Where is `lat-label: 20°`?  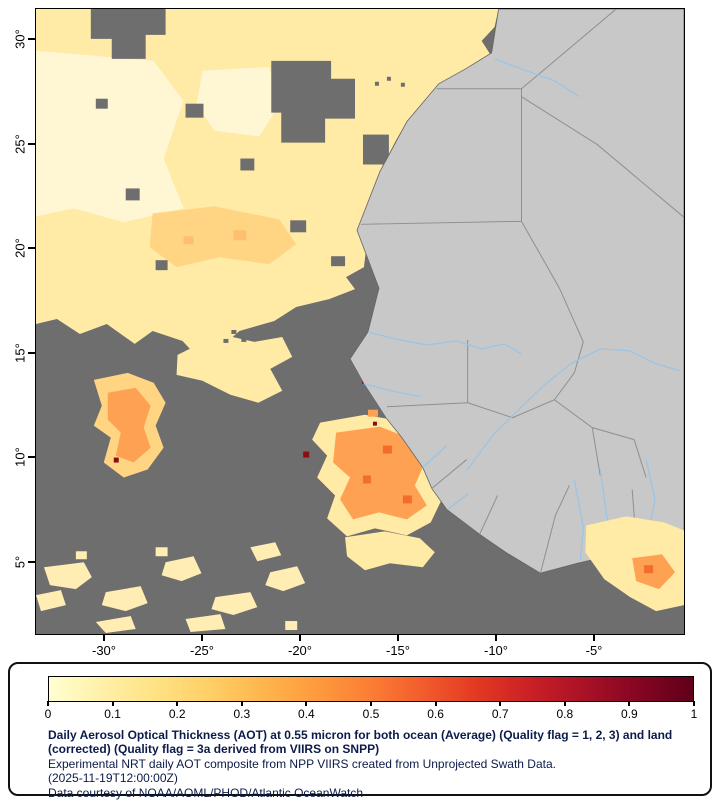 lat-label: 20° is located at coordinates (20, 248).